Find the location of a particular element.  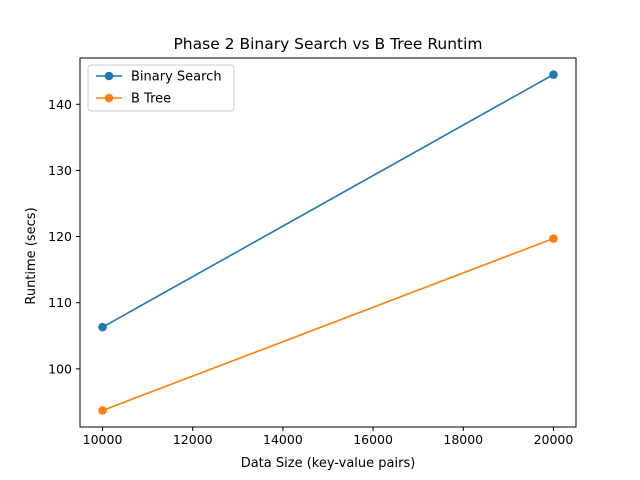

y-tick-label: 110 is located at coordinates (60, 302).